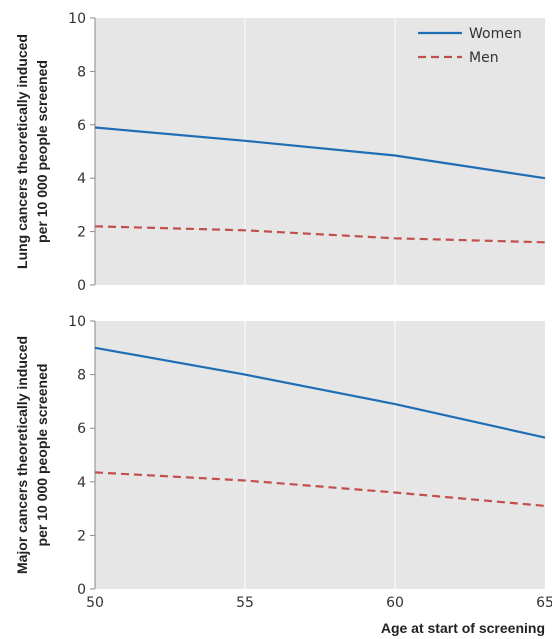 This screenshot has width=552, height=639. What do you see at coordinates (22, 151) in the screenshot?
I see `y-axis-title-line1: Lung cancers theoretically induced` at bounding box center [22, 151].